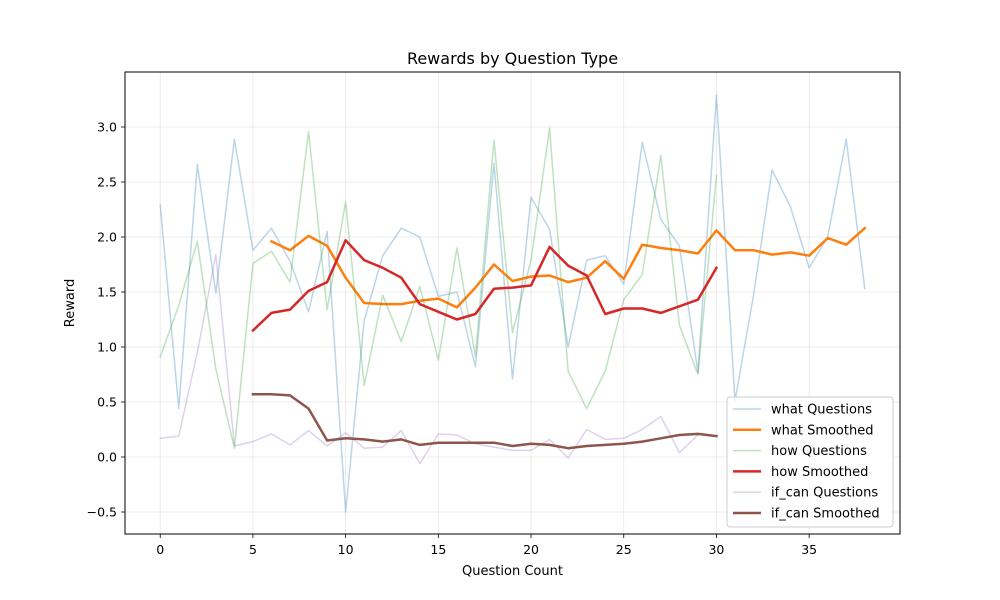 The width and height of the screenshot is (1000, 600). I want to click on y-tick-label: 1.0, so click(107, 347).